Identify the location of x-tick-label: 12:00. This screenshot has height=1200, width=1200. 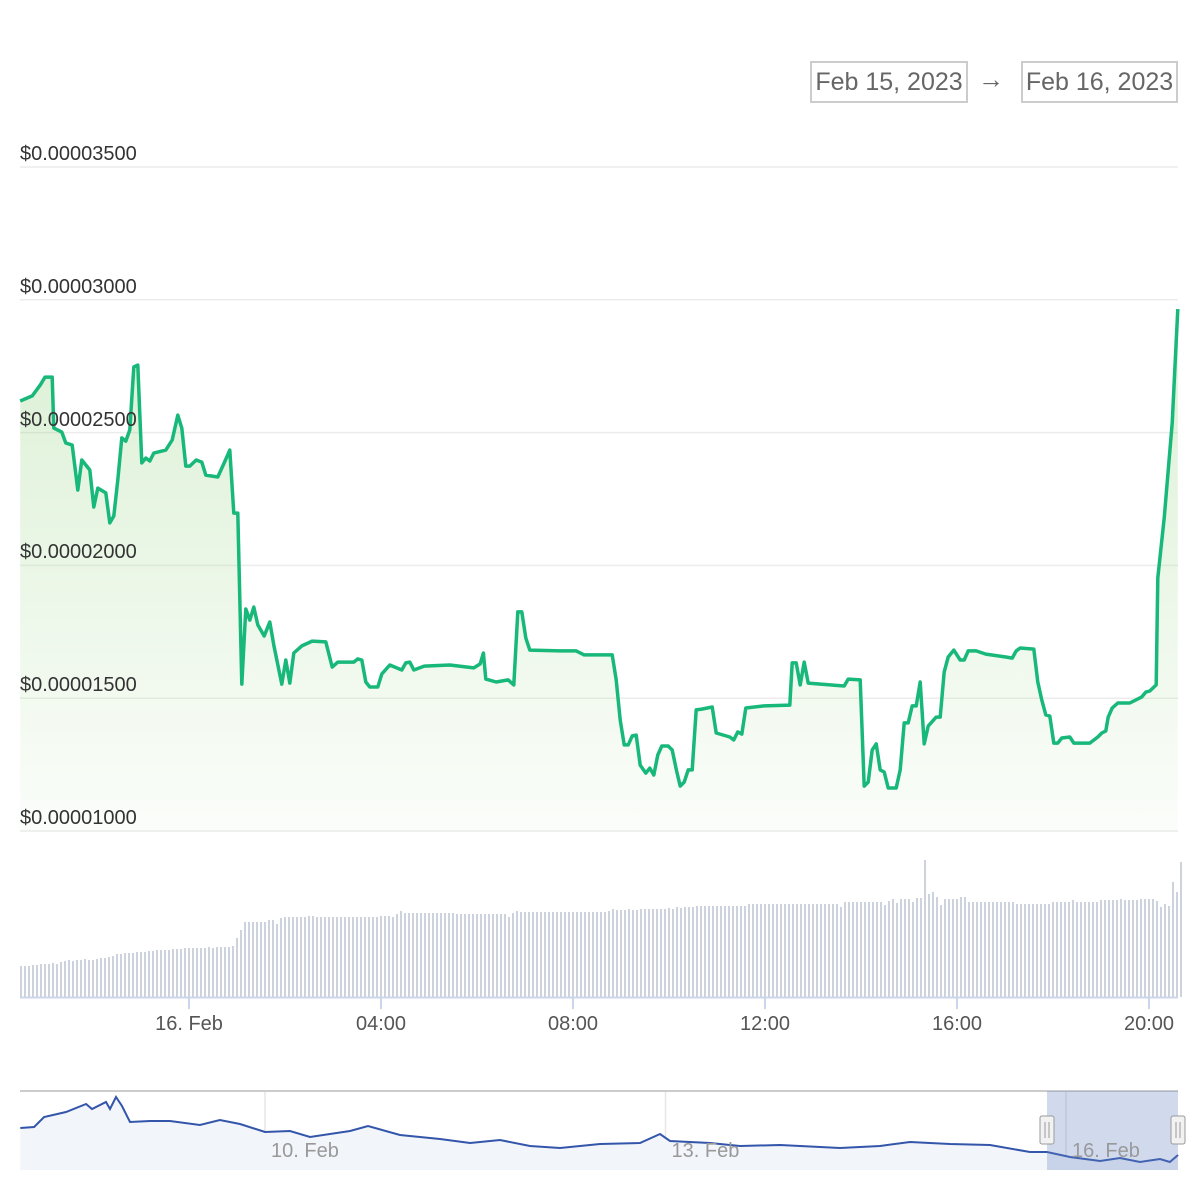
(765, 1024).